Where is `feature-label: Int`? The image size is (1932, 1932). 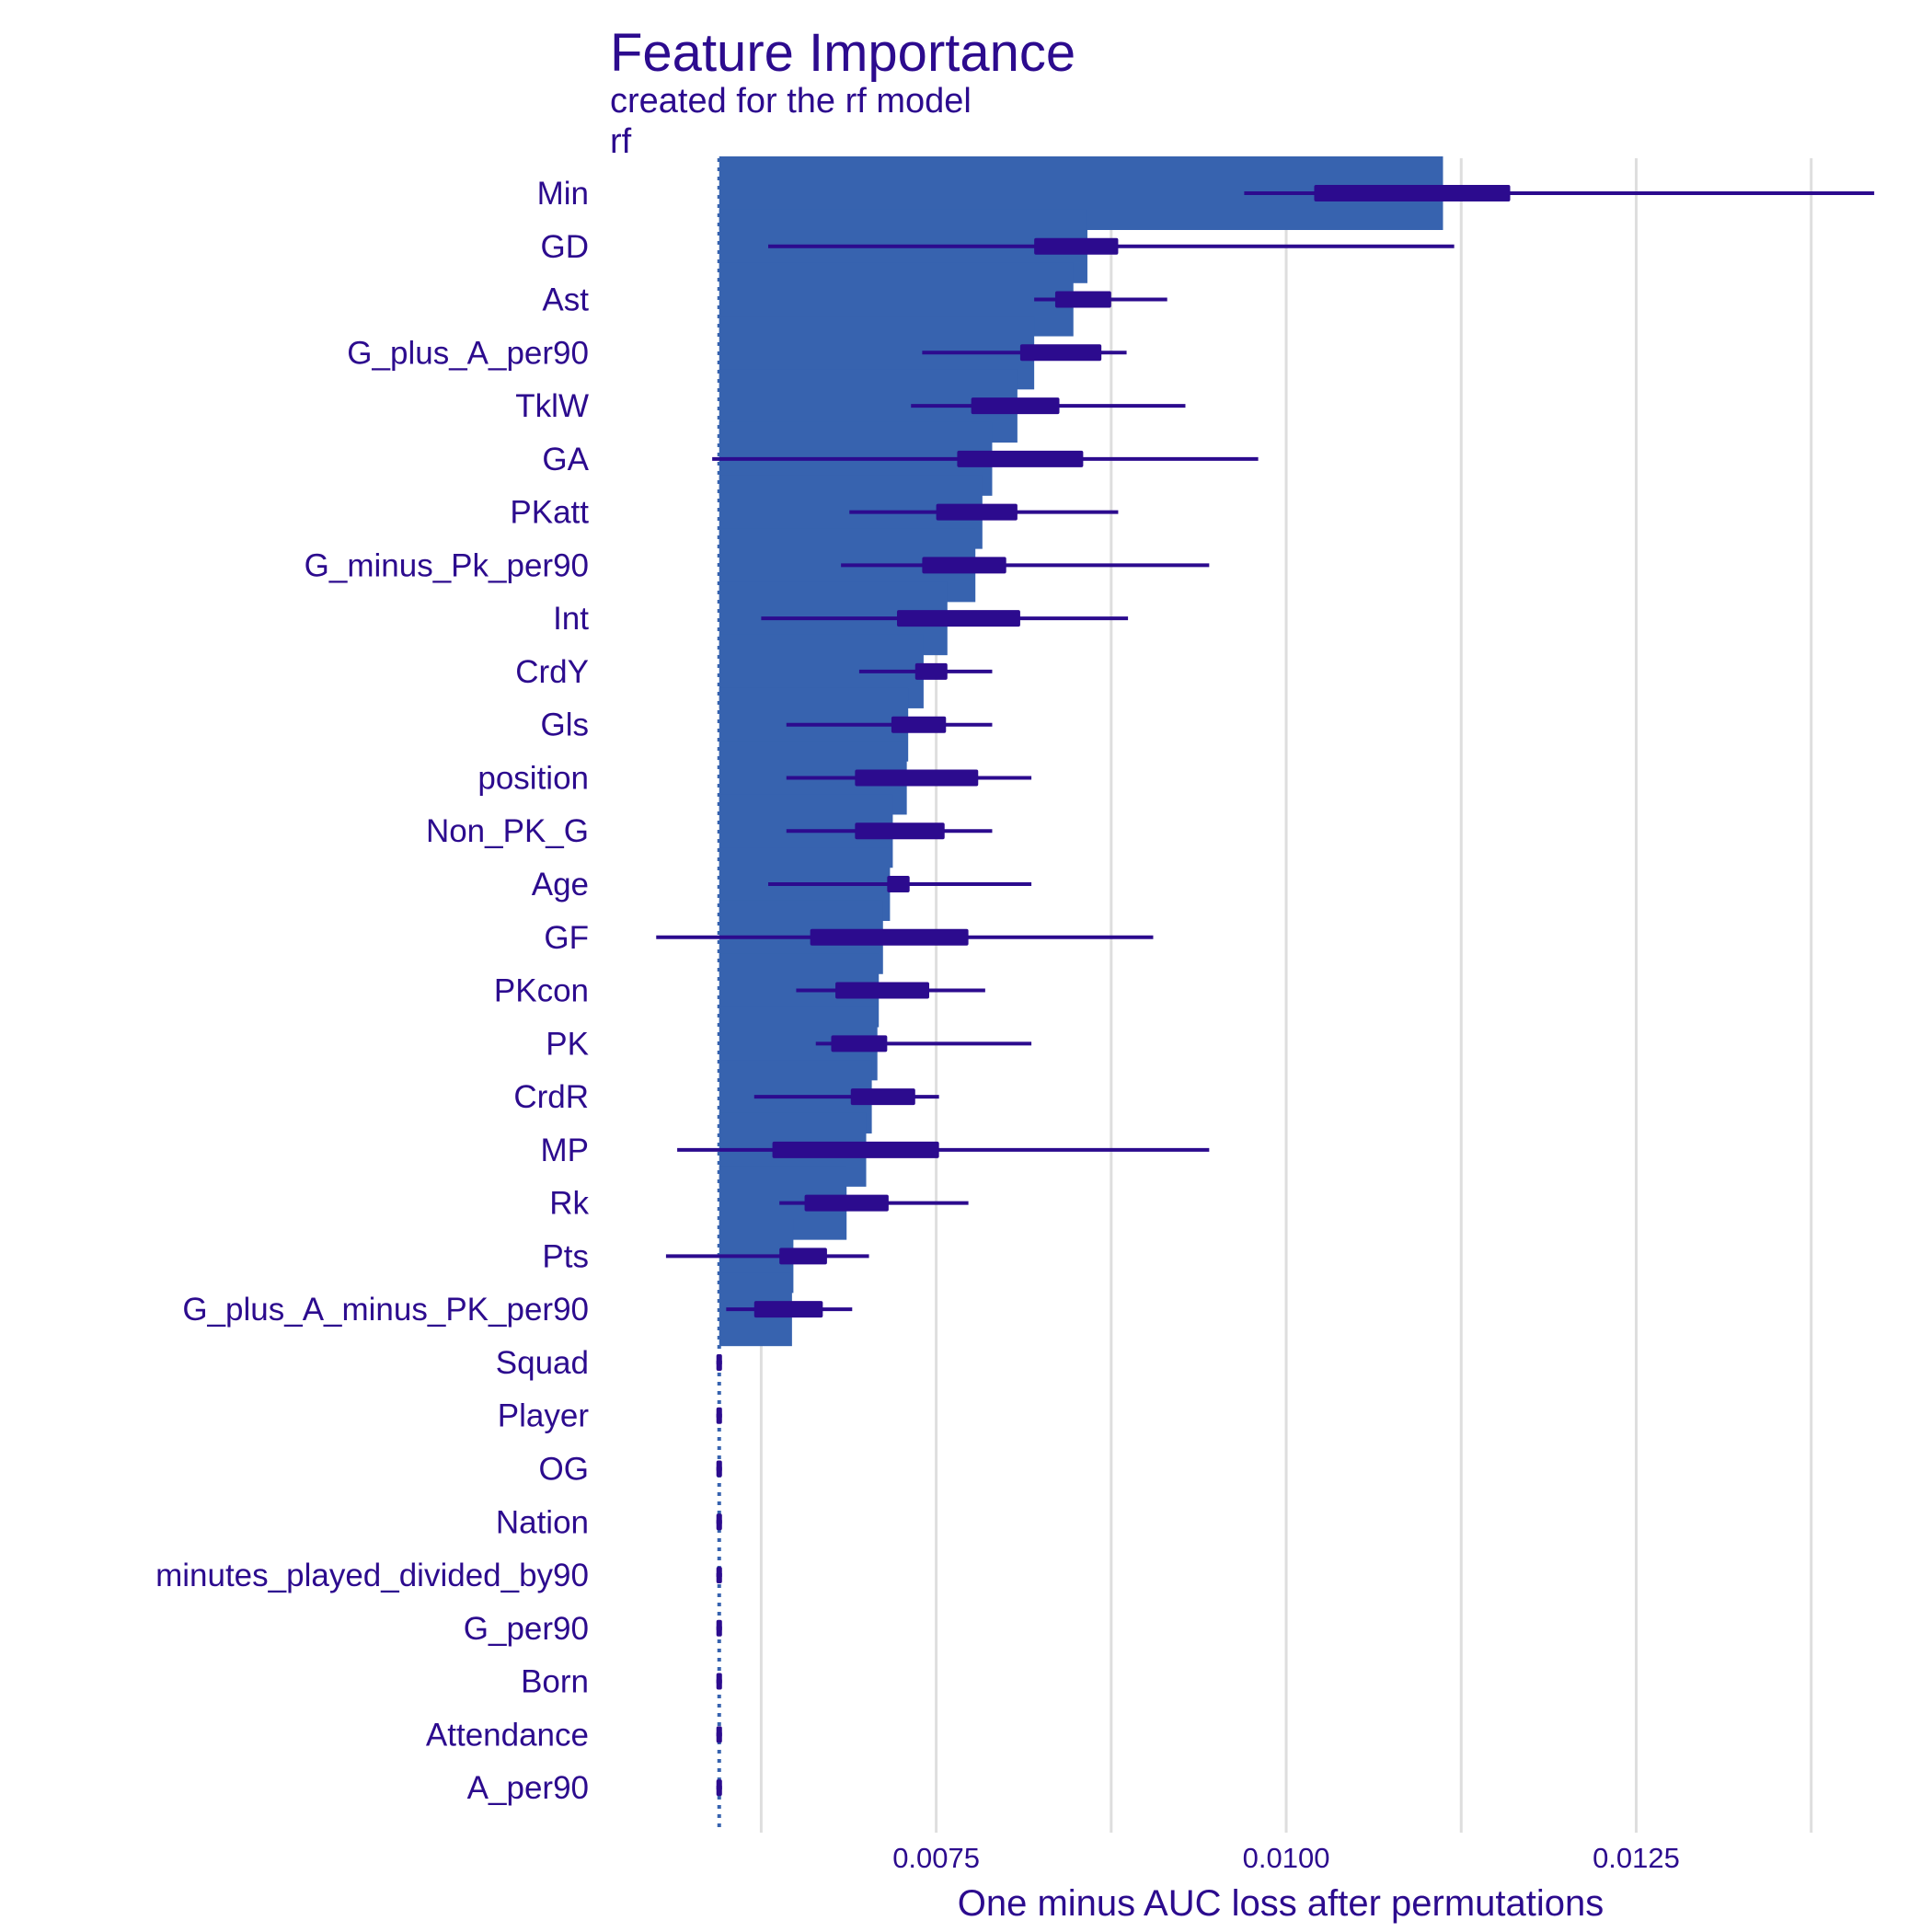
feature-label: Int is located at coordinates (571, 619).